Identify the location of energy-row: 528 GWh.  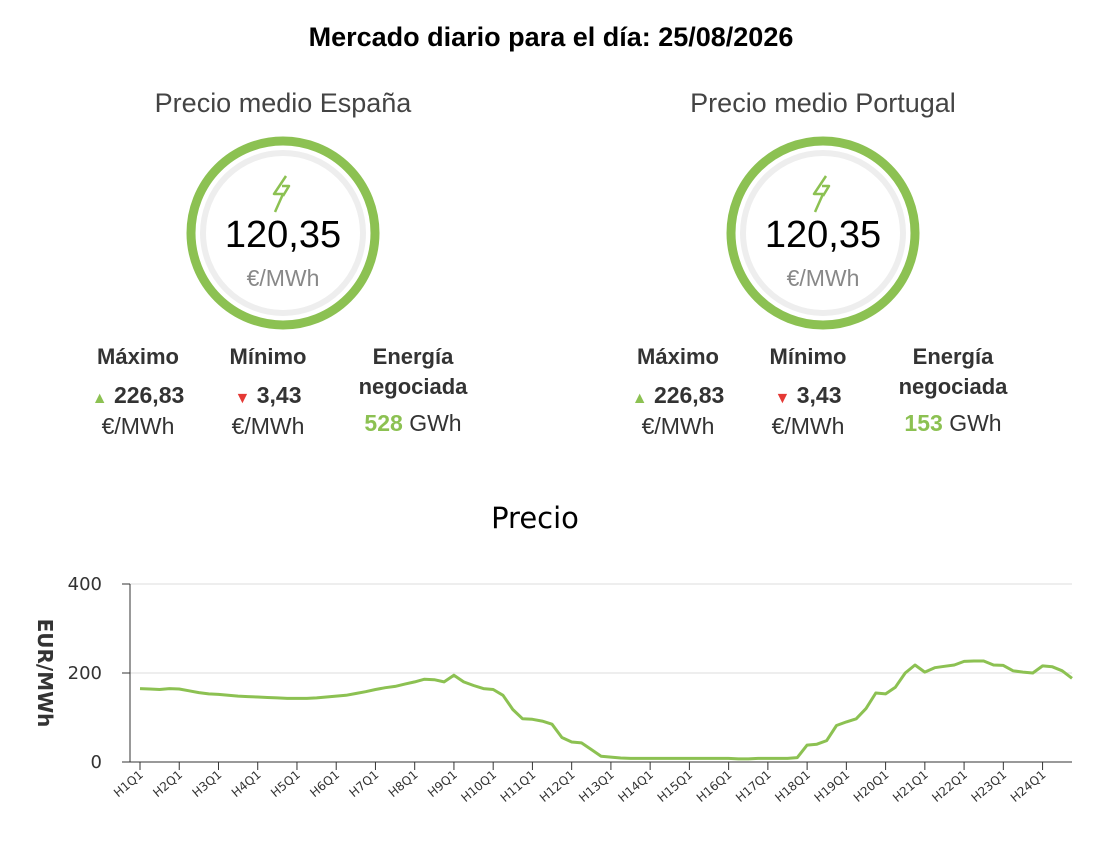
(413, 423).